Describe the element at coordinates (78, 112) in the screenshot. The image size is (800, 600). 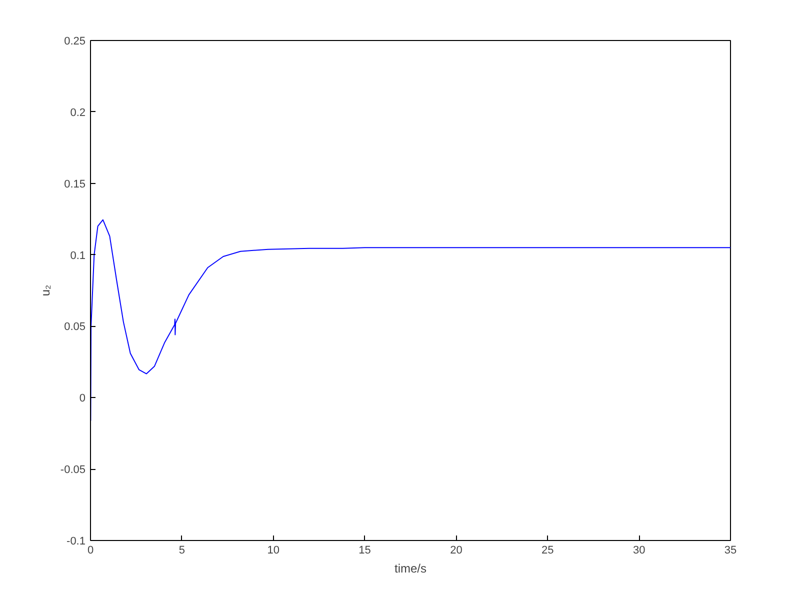
I see `y-tick-label: 0.2` at that location.